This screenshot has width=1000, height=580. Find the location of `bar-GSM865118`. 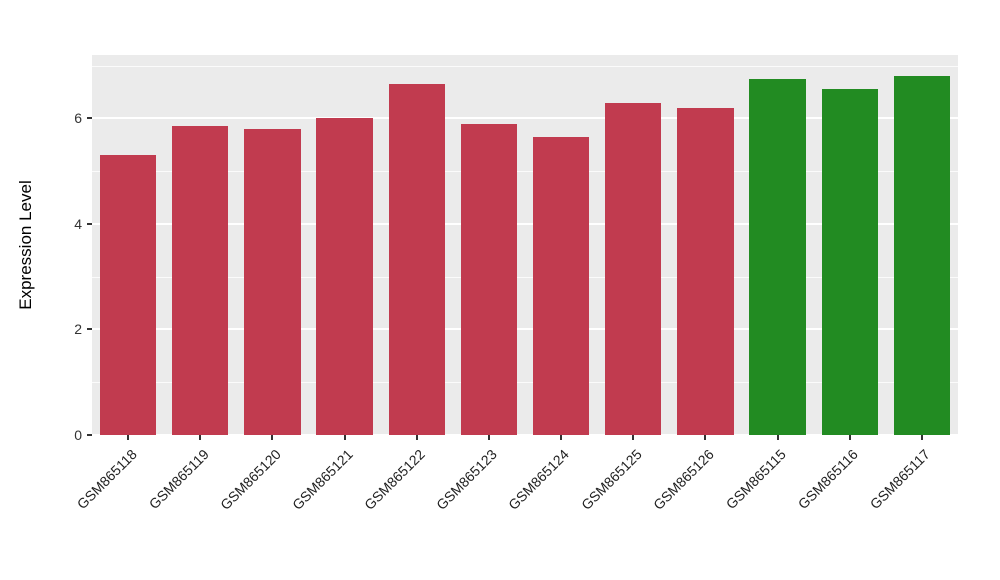

bar-GSM865118 is located at coordinates (128, 295).